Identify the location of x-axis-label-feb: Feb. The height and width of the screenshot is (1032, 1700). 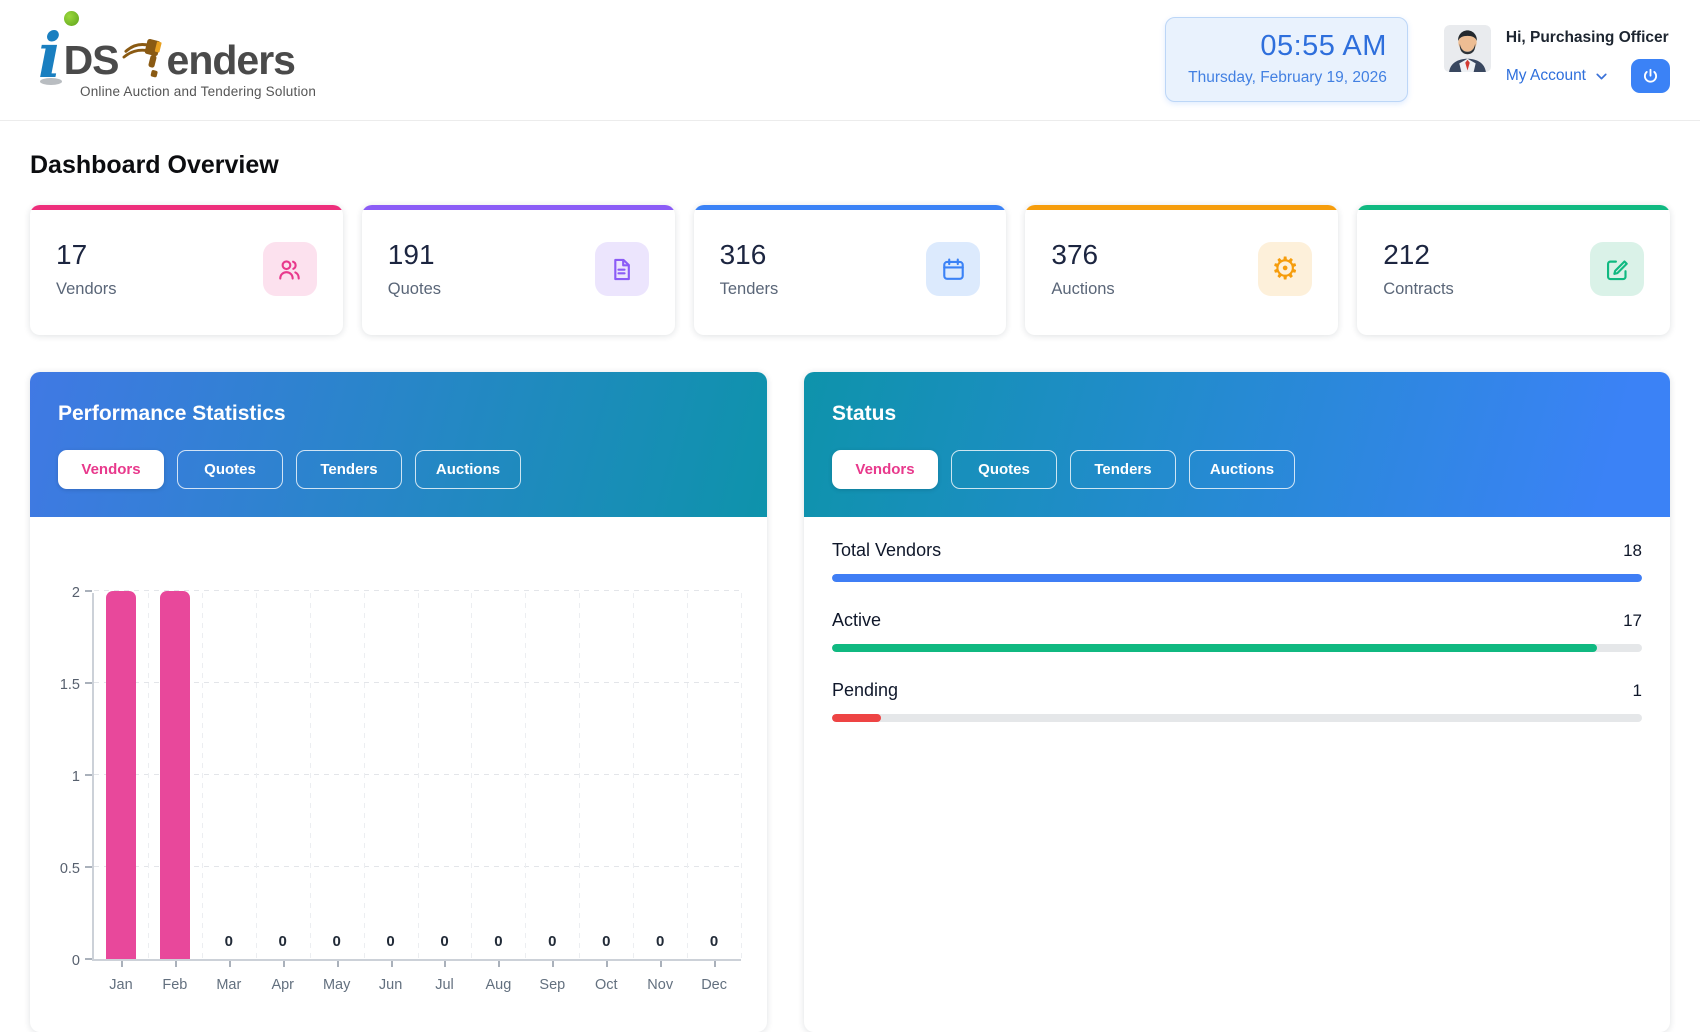
(175, 985).